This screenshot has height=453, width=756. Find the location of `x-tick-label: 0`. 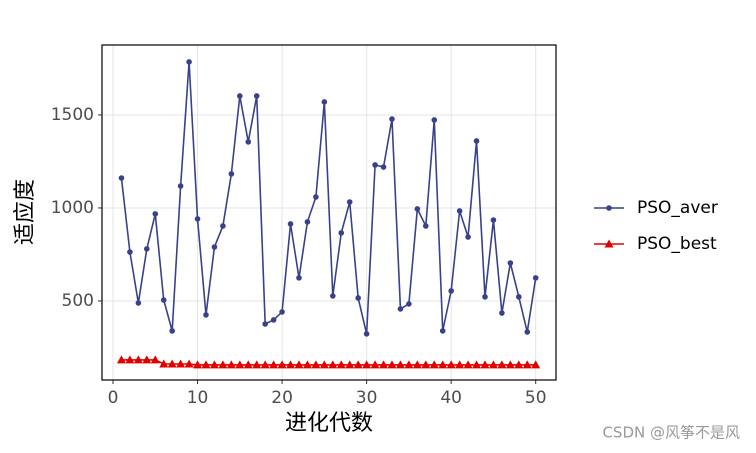

x-tick-label: 0 is located at coordinates (113, 398).